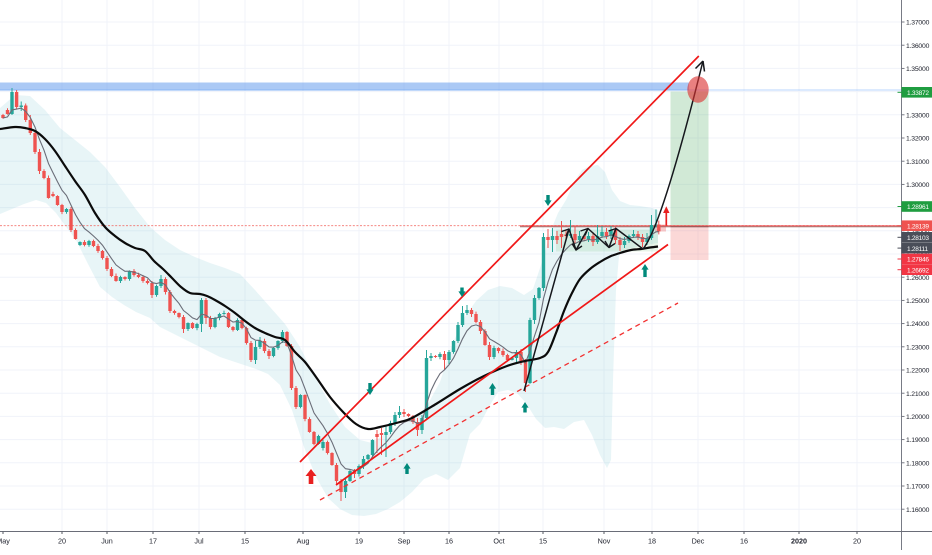 The width and height of the screenshot is (932, 555). I want to click on svg-text: 1.27846, so click(918, 260).